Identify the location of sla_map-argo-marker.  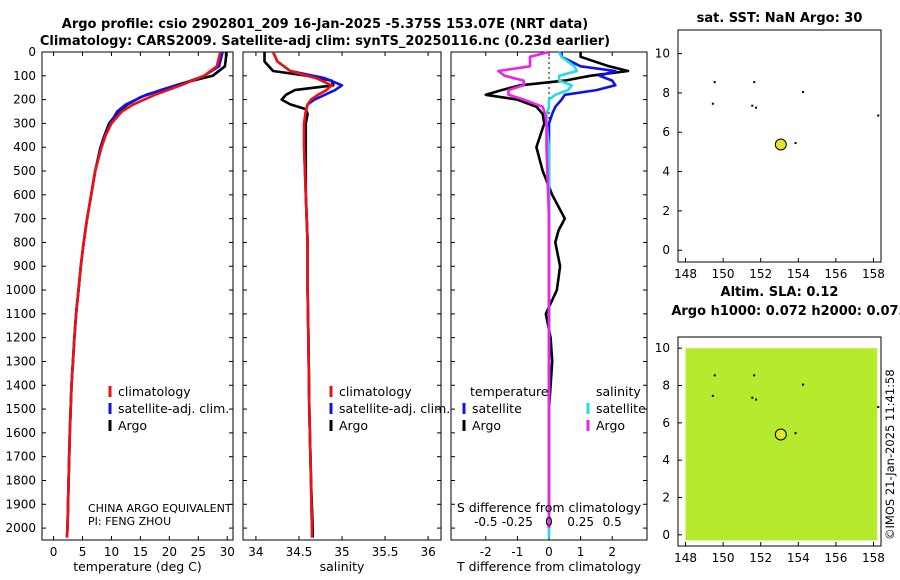
(780, 434).